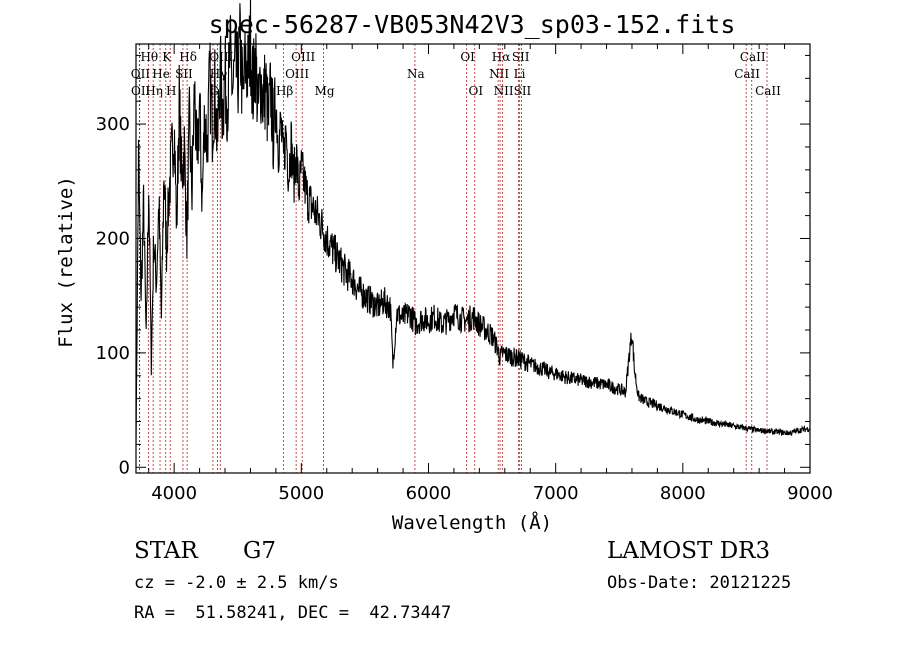 The width and height of the screenshot is (900, 649). I want to click on y-axis-label: Flux (relative), so click(66, 262).